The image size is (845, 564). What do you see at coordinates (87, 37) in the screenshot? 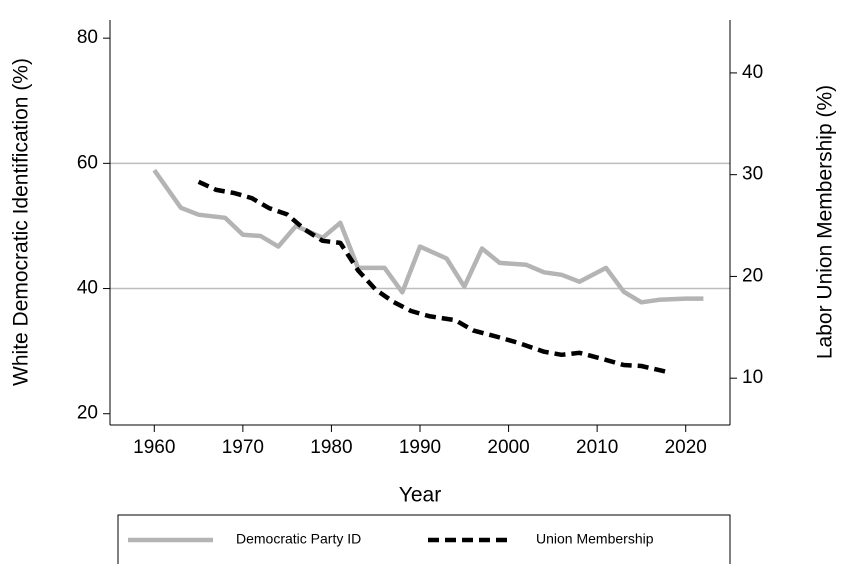
I see `y-tick-label: 80` at bounding box center [87, 37].